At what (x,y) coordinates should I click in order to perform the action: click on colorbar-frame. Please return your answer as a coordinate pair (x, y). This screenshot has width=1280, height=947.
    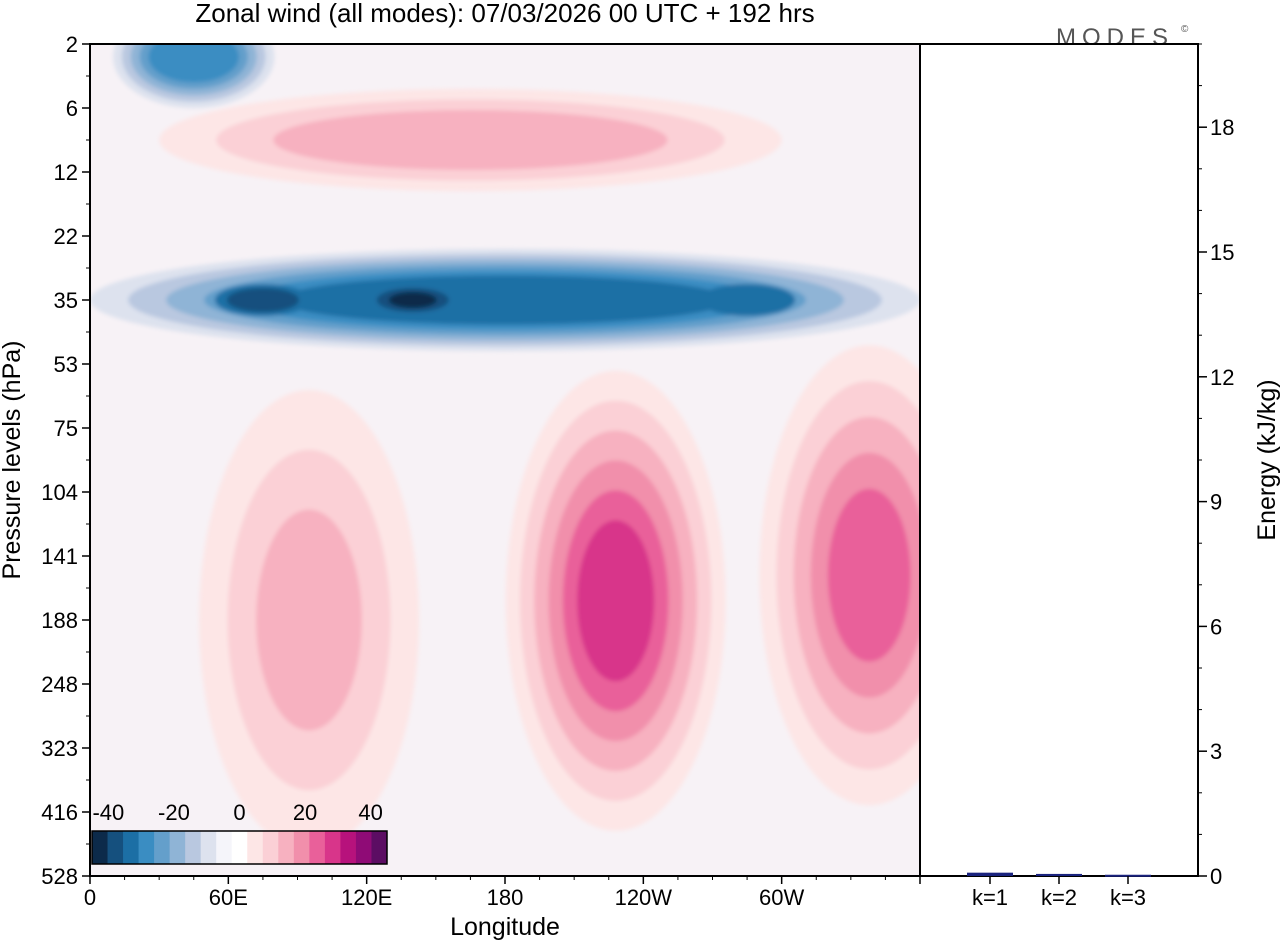
    Looking at the image, I should click on (239, 847).